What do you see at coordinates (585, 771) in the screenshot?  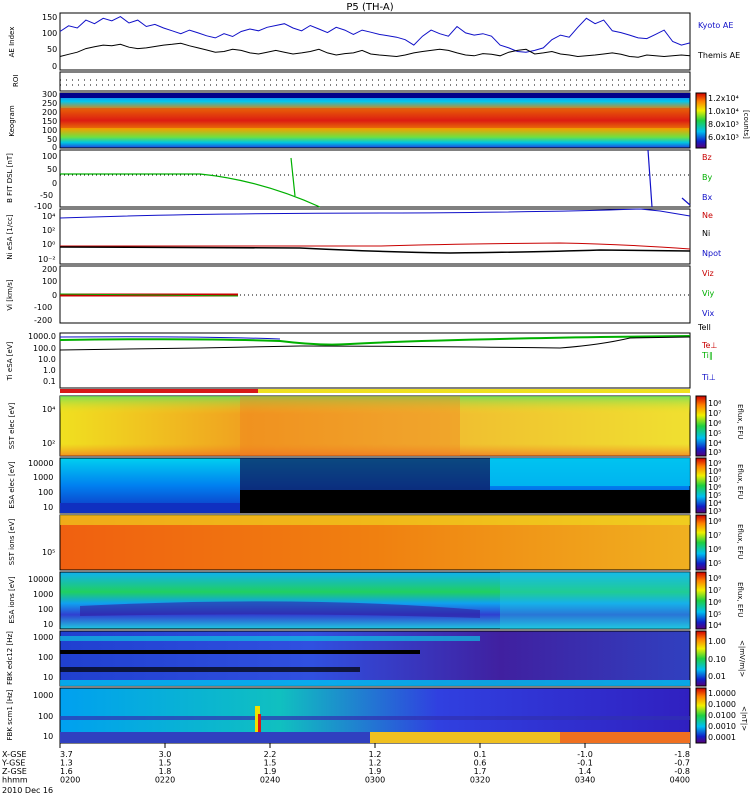 I see `coord-value: 1.4` at bounding box center [585, 771].